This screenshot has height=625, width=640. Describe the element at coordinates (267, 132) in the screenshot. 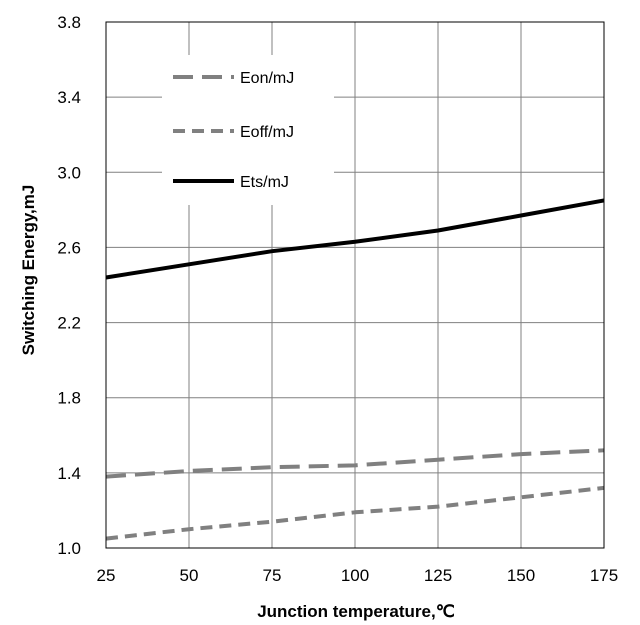

I see `legend-label: Eoff/mJ` at that location.